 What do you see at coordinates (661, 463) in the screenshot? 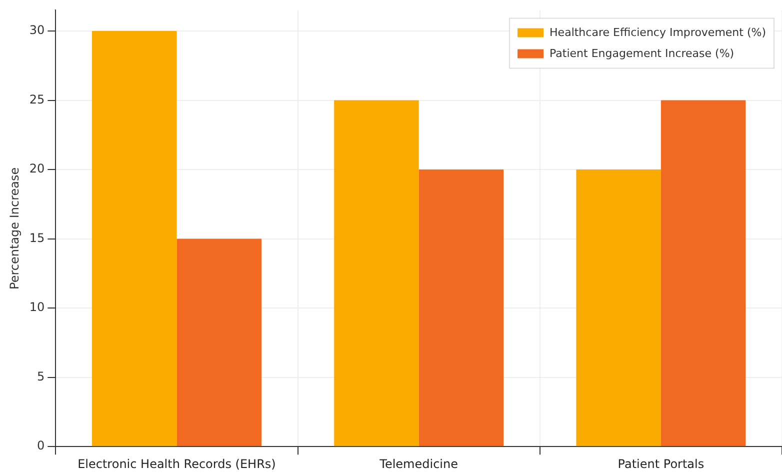
I see `x-tick-label: Patient Portals` at bounding box center [661, 463].